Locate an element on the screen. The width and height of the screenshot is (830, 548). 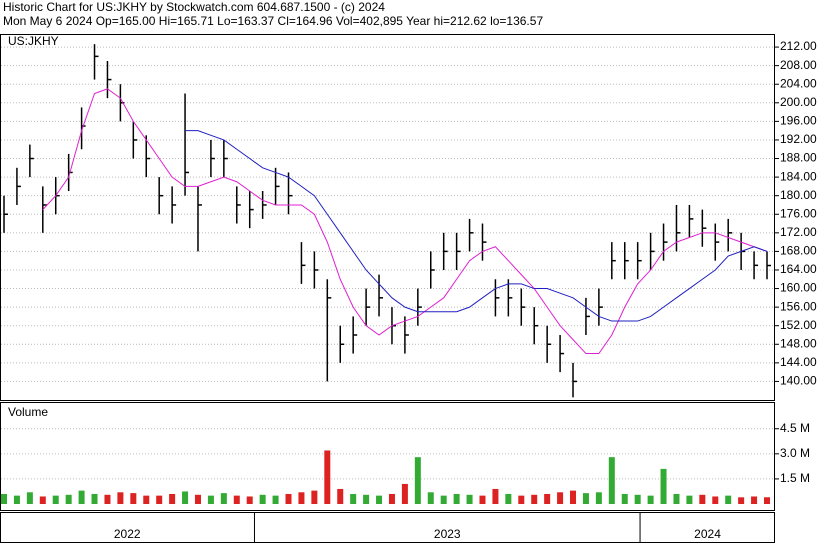
x-tick-label: 2022 is located at coordinates (127, 534).